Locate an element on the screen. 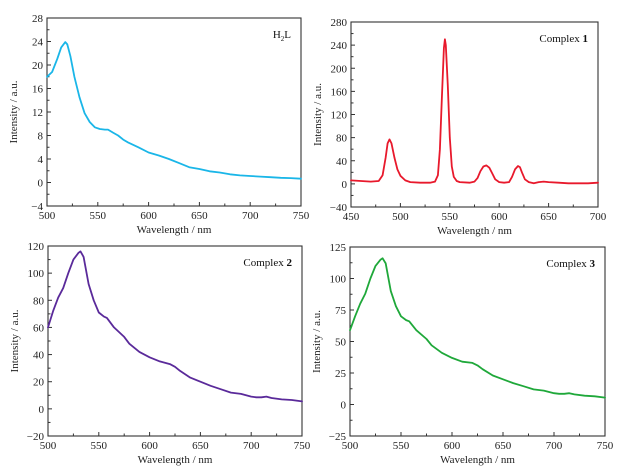  y-tick-label: 125 is located at coordinates (338, 248).